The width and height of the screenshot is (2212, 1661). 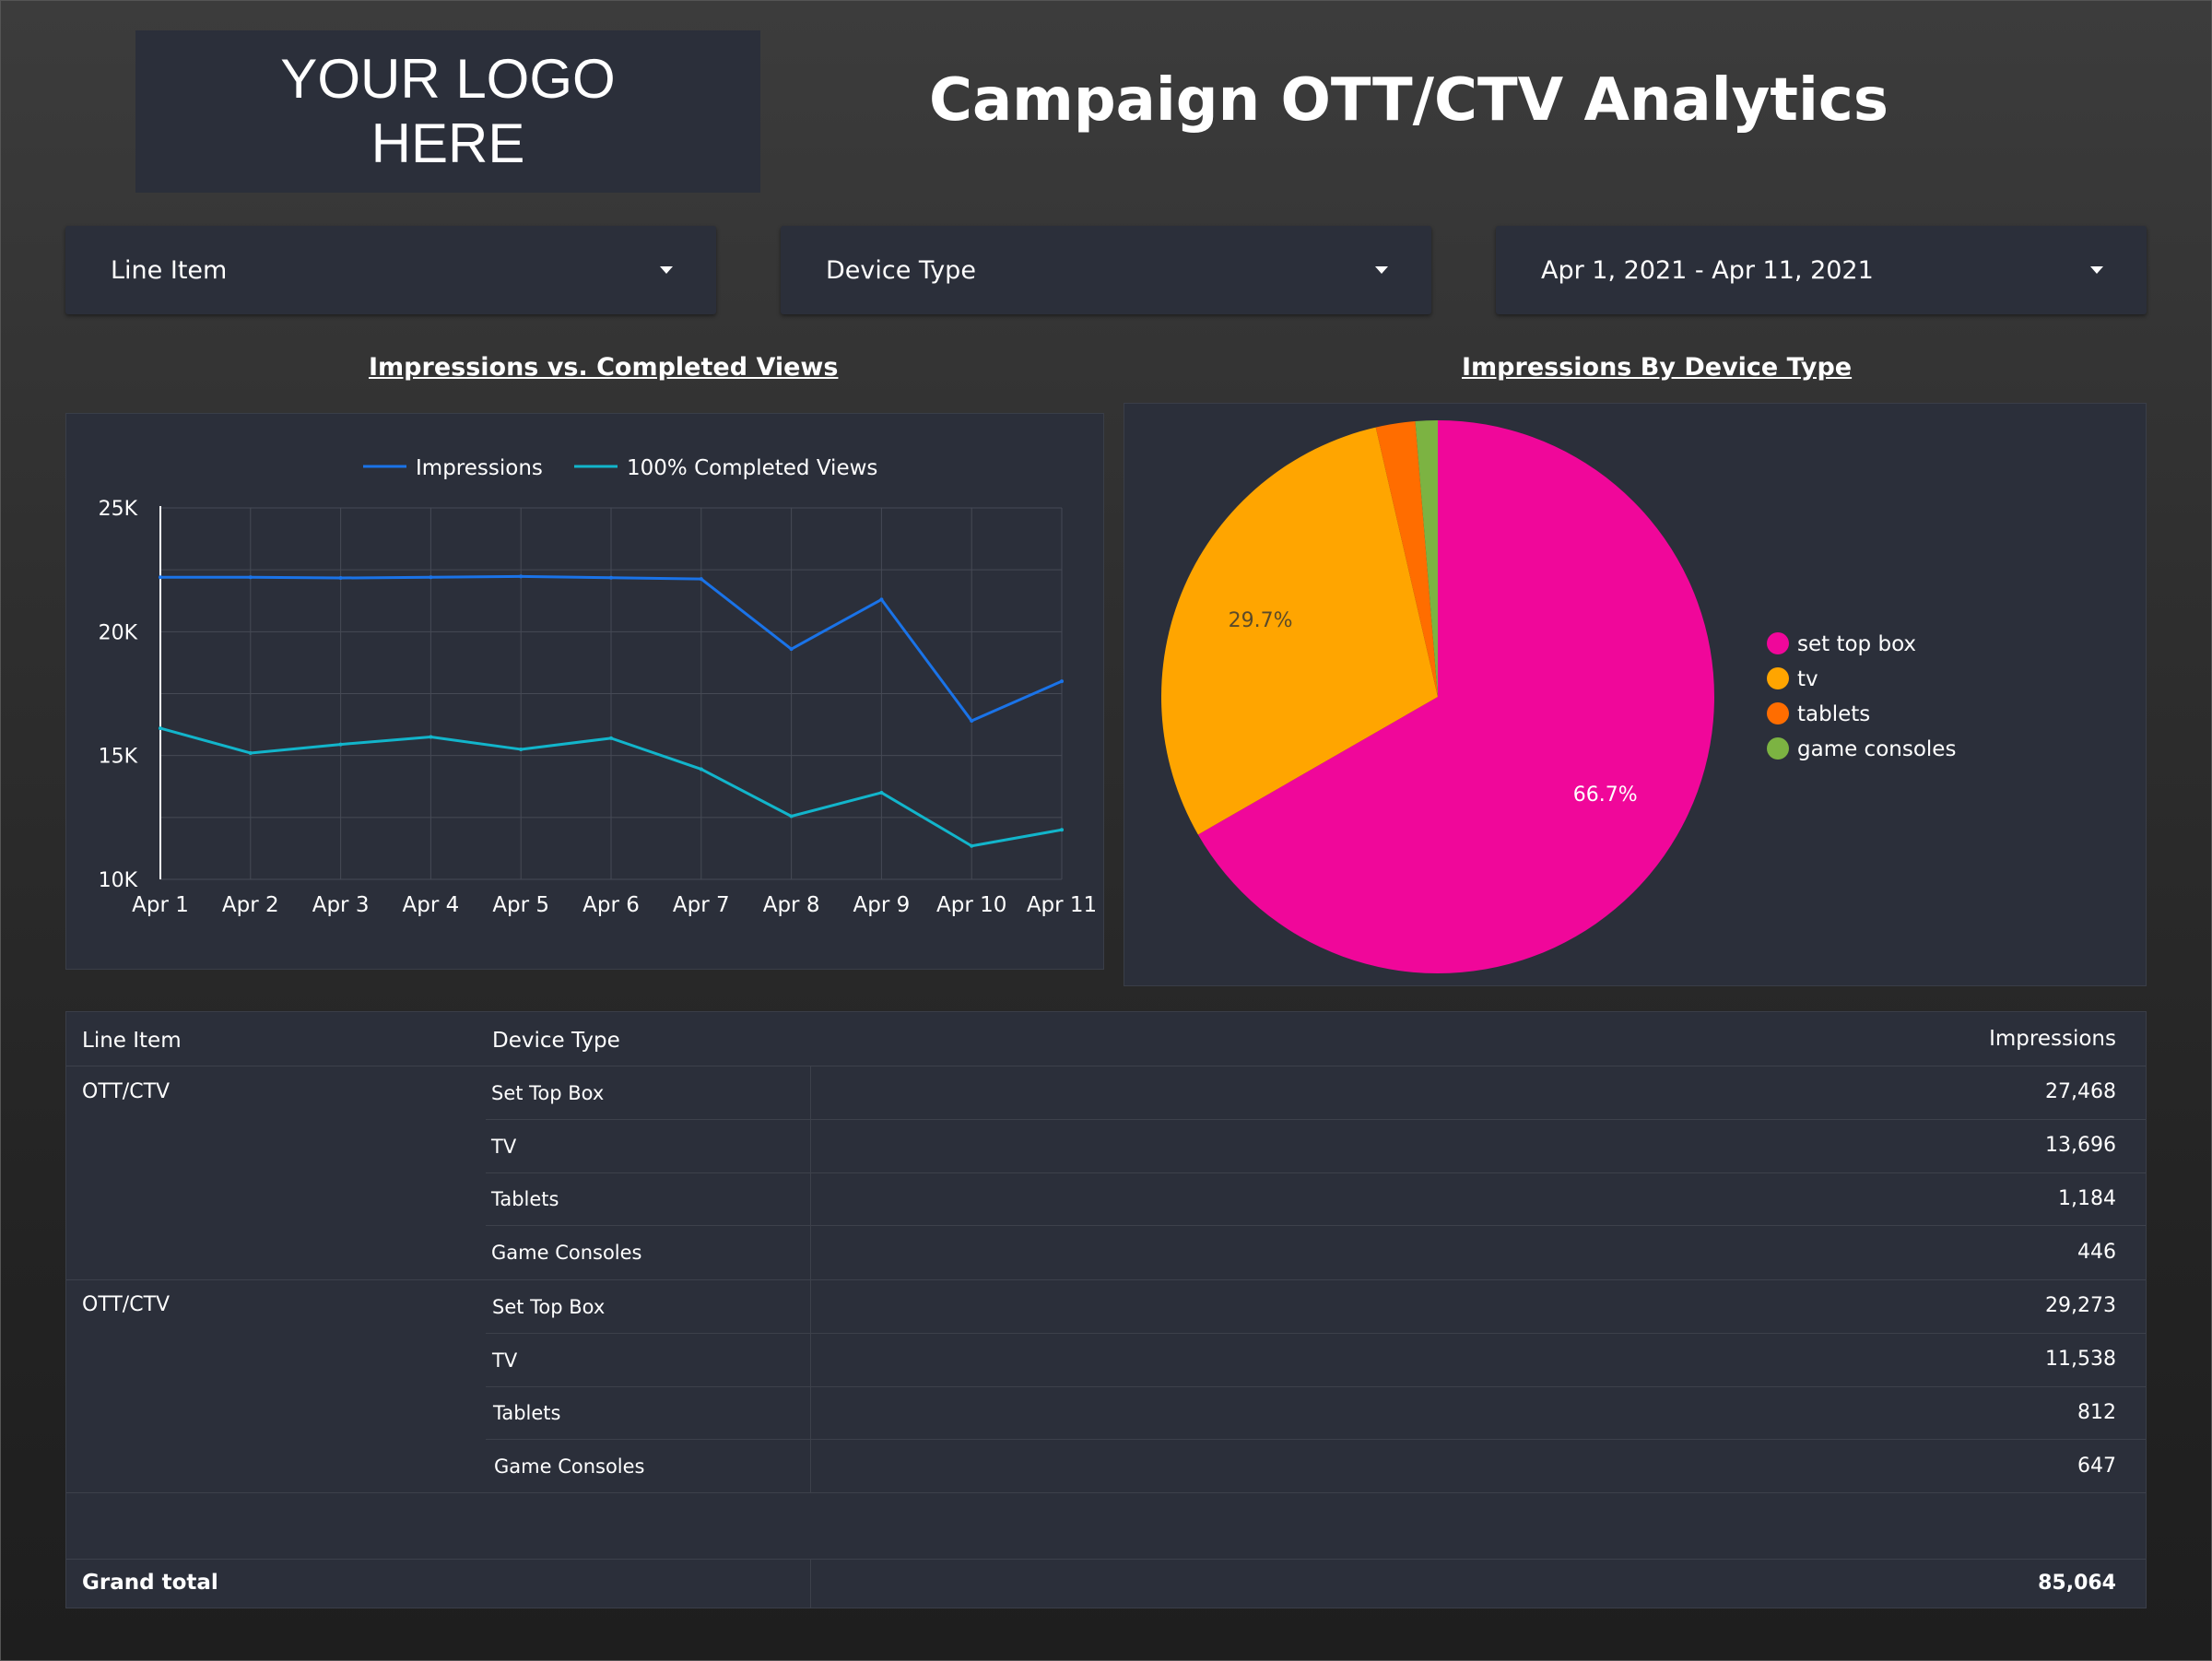 What do you see at coordinates (2077, 1583) in the screenshot?
I see `grand-total-value: 85,064` at bounding box center [2077, 1583].